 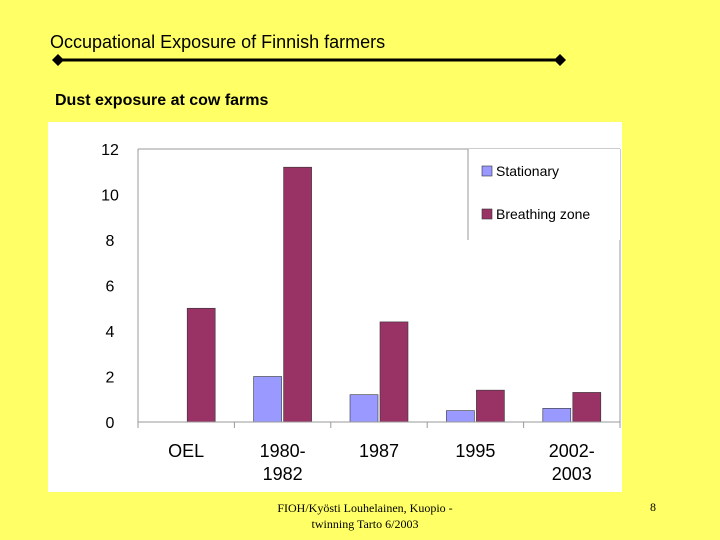 I want to click on y-tick-label: 12, so click(x=110, y=150).